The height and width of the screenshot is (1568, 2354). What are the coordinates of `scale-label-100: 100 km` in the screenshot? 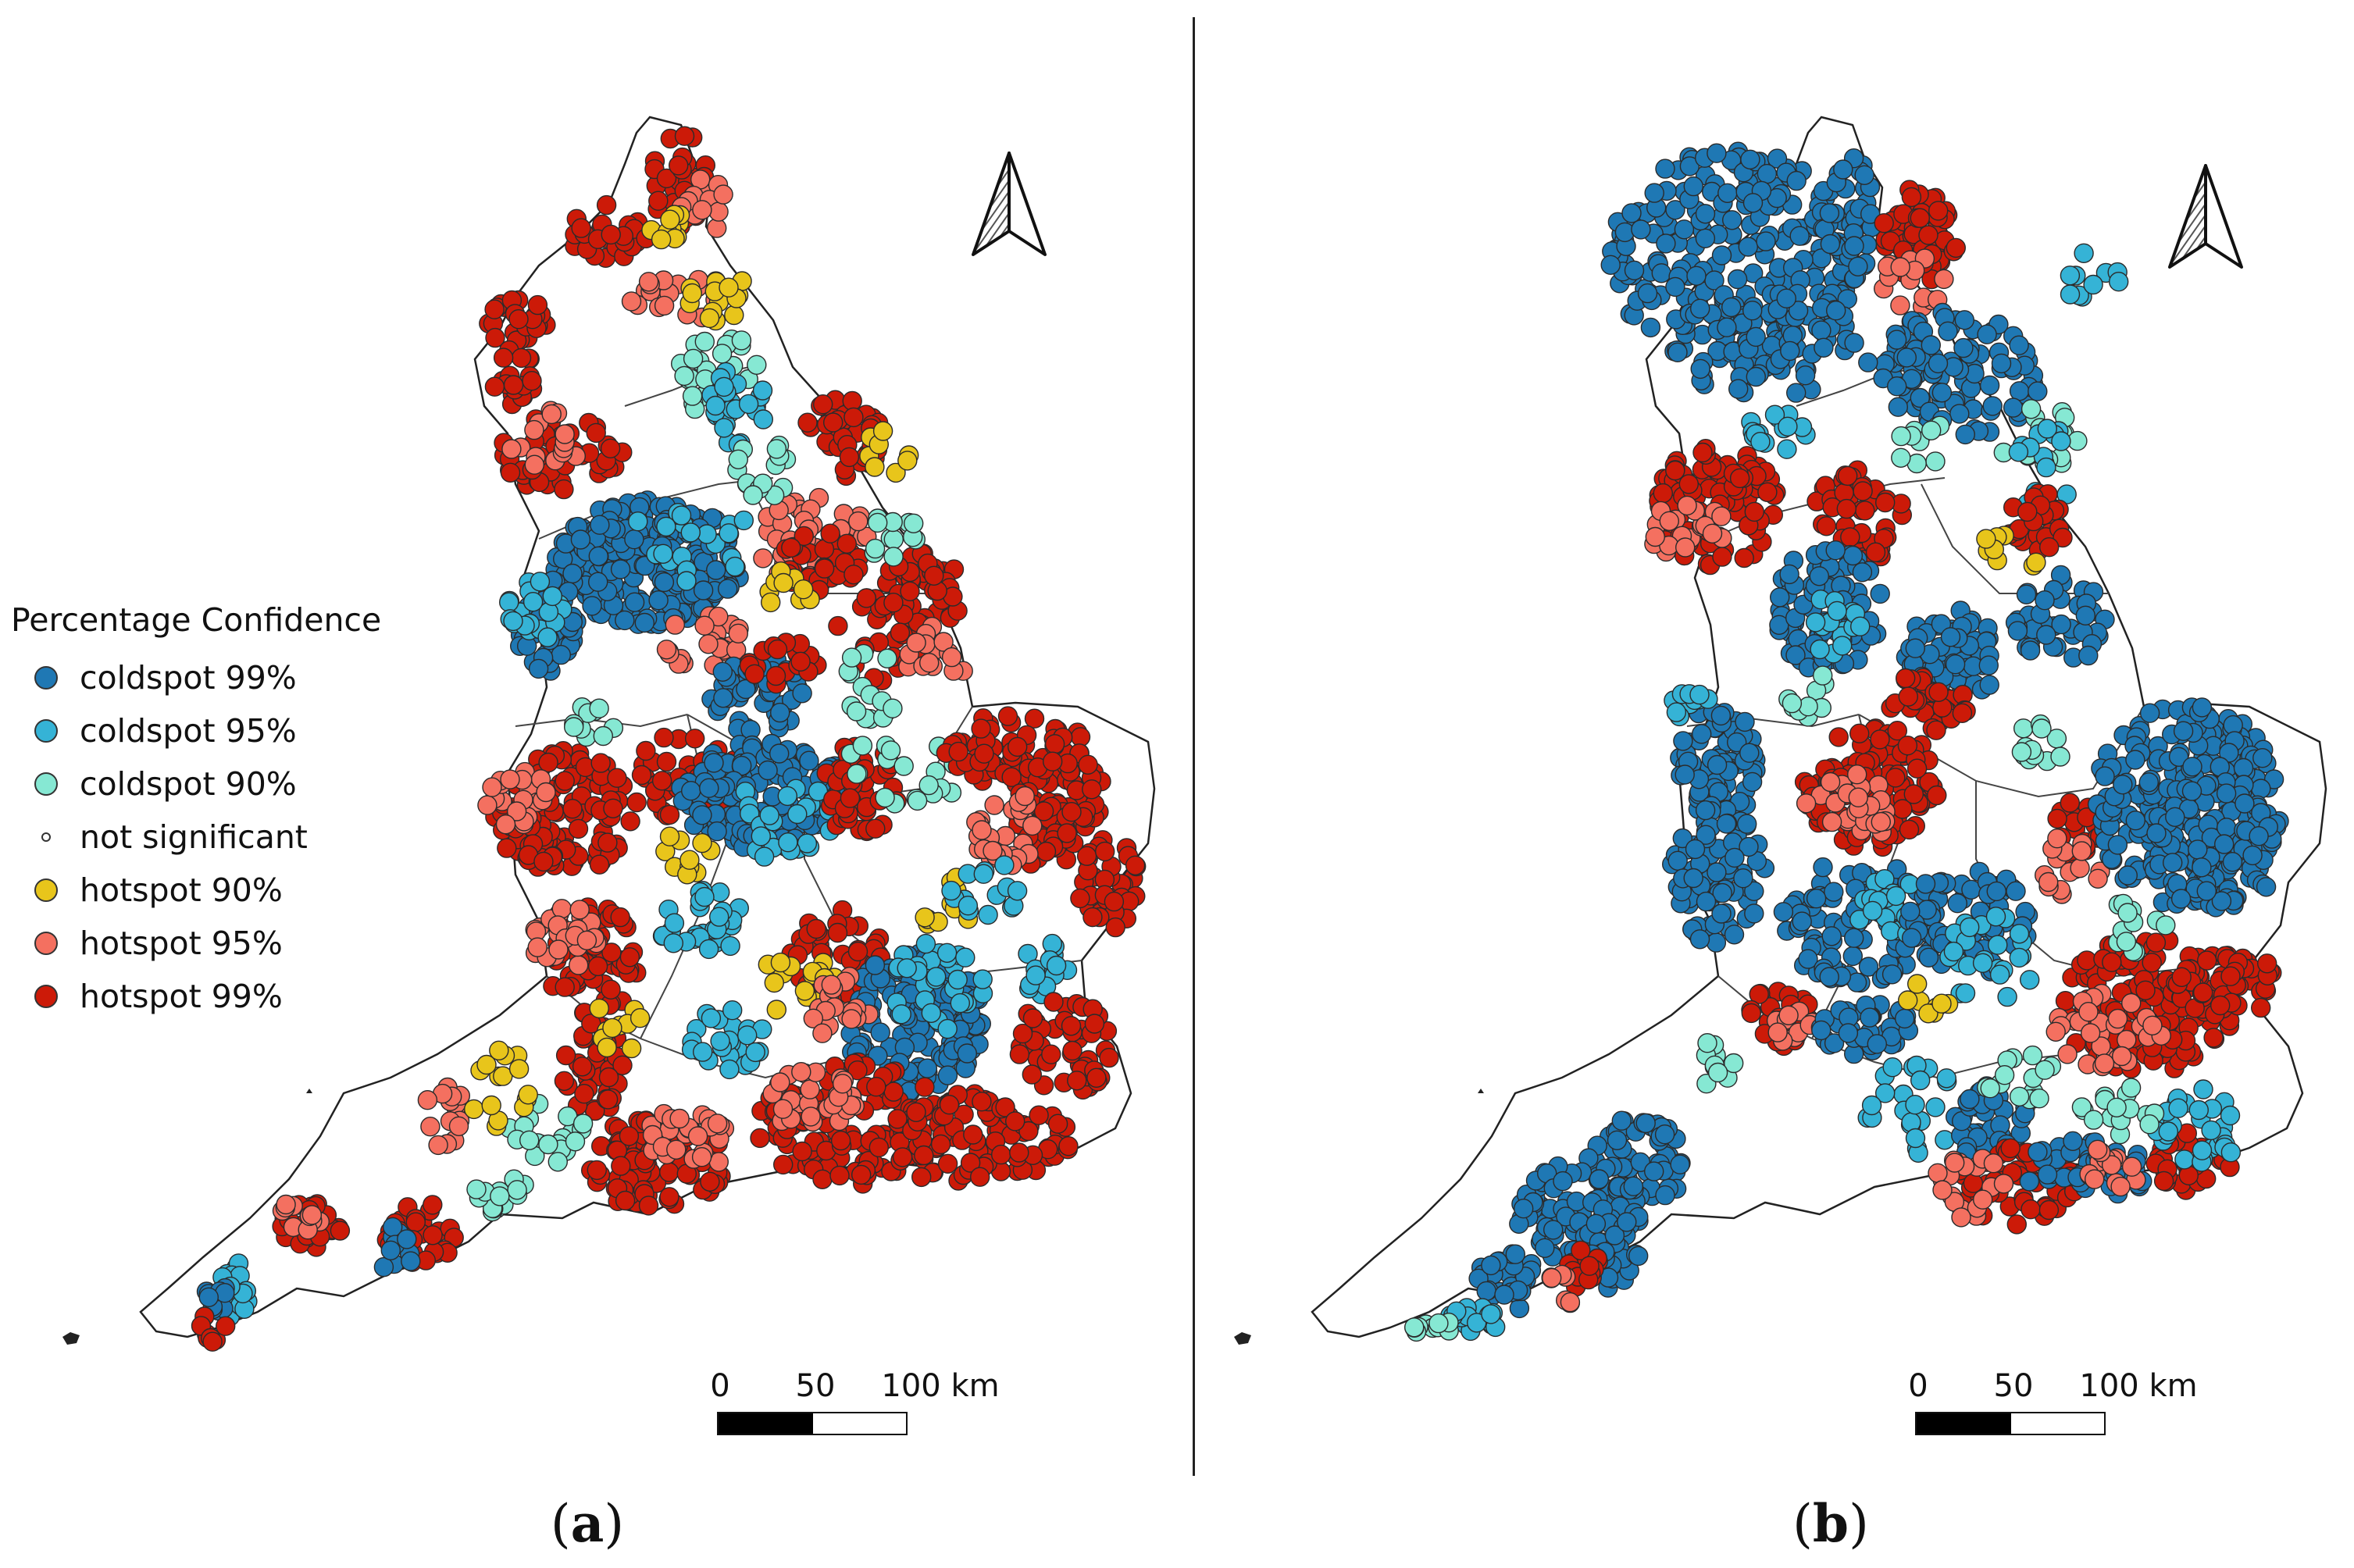 It's located at (941, 1386).